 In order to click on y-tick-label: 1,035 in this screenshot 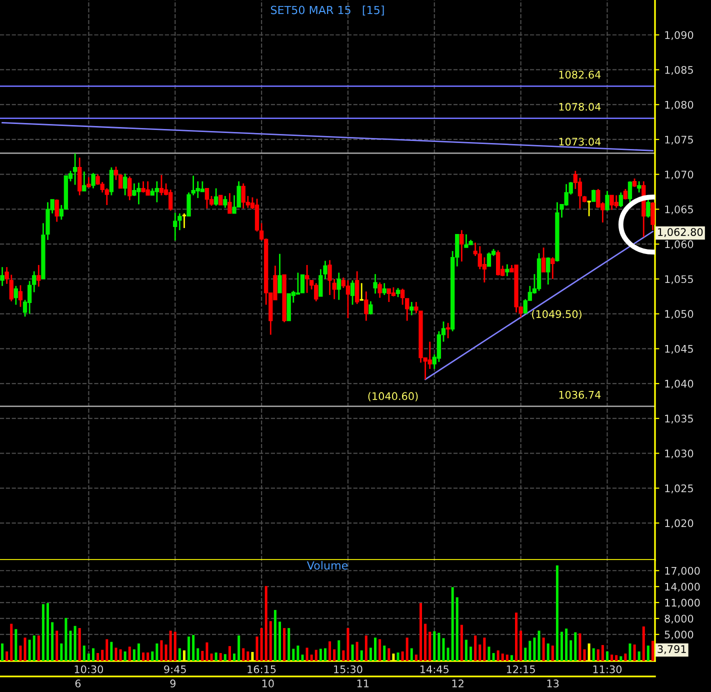, I will do `click(679, 419)`.